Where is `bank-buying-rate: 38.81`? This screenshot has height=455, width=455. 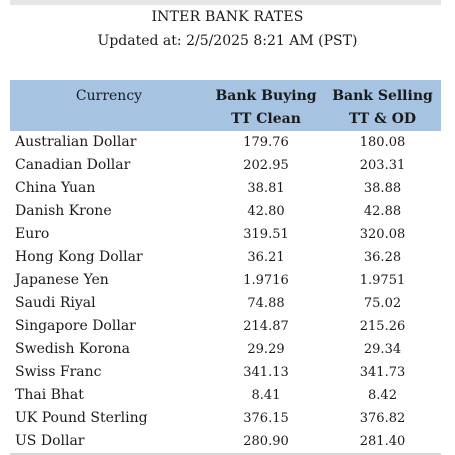
bank-buying-rate: 38.81 is located at coordinates (266, 188).